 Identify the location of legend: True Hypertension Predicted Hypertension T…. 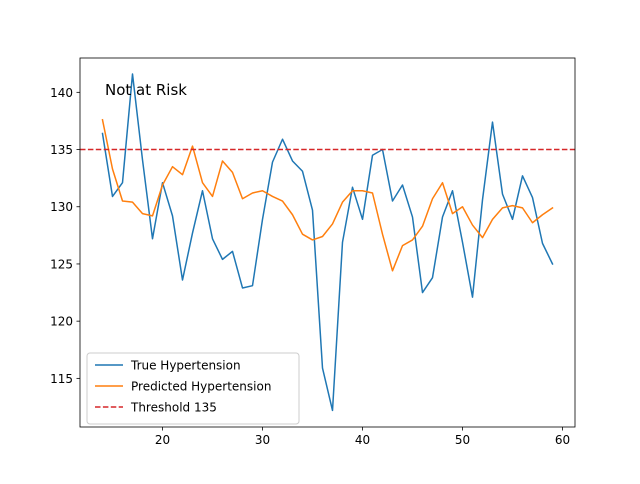
(193, 388).